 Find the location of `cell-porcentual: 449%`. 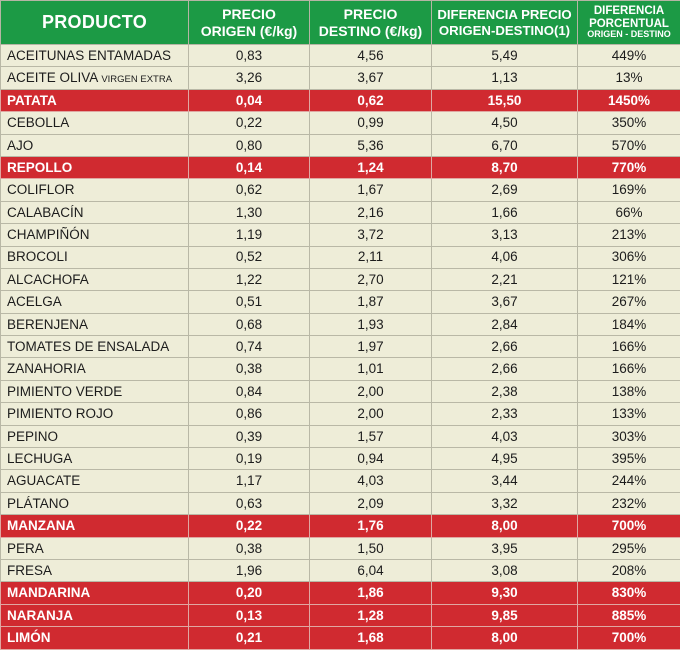

cell-porcentual: 449% is located at coordinates (628, 55).